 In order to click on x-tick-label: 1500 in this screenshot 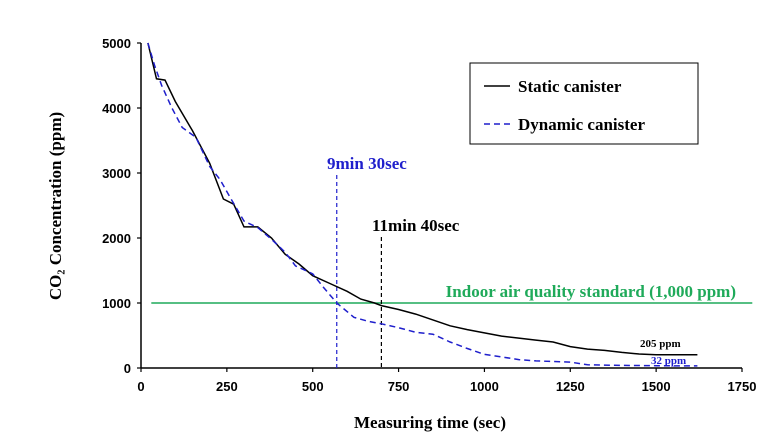, I will do `click(656, 386)`.